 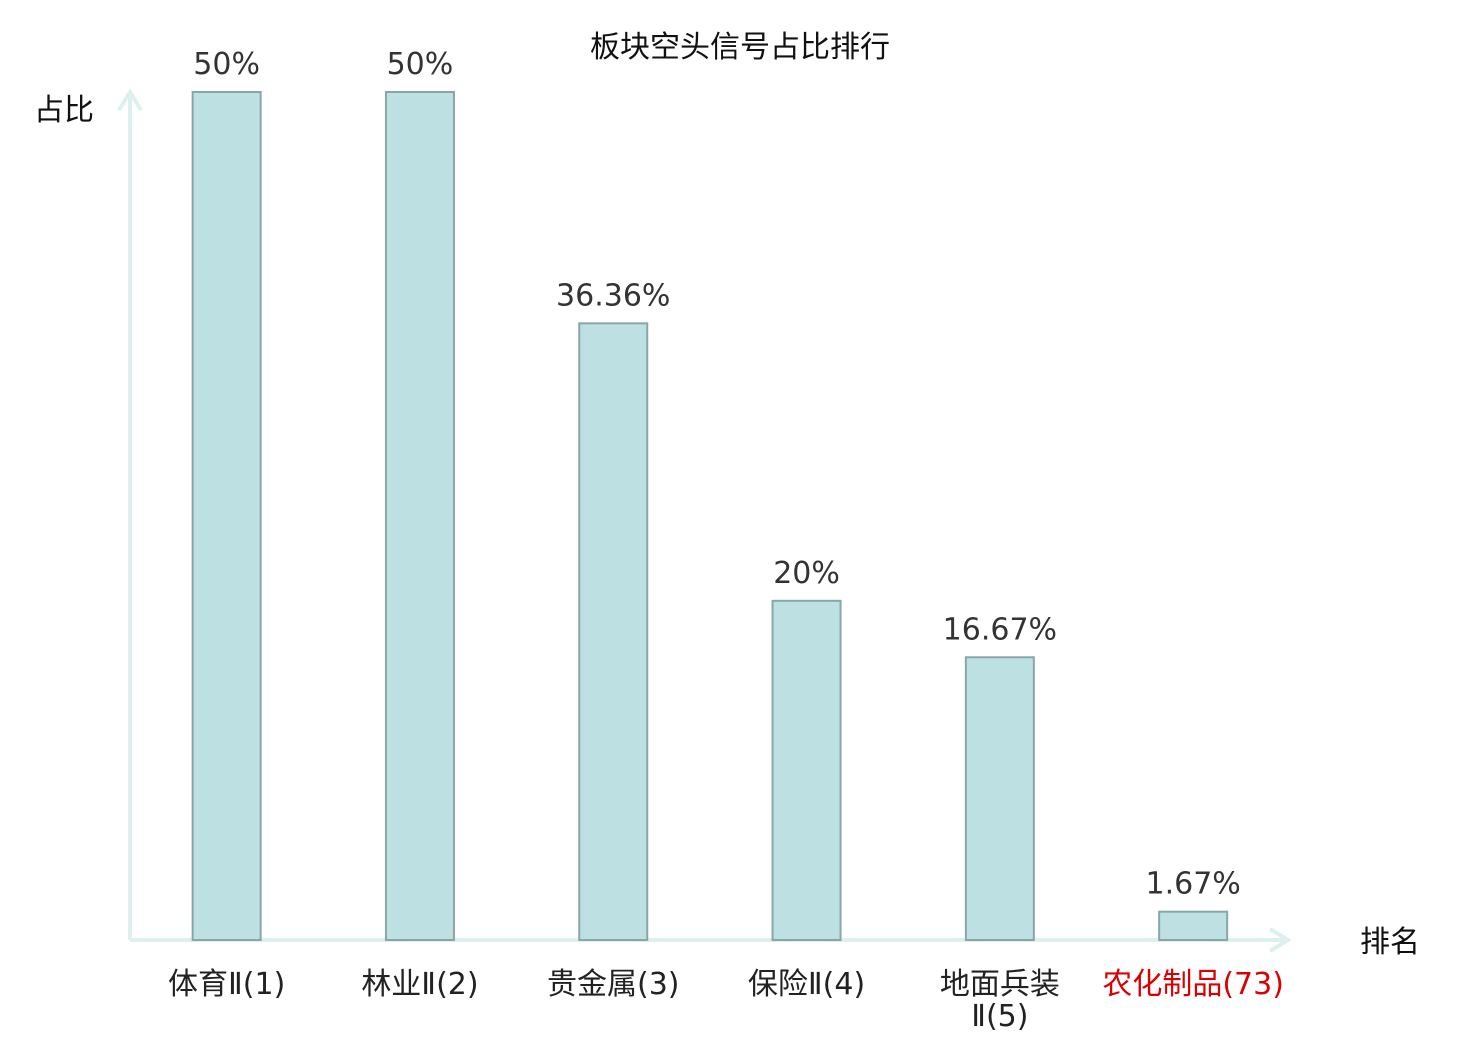 I want to click on y-axis-label: 占比, so click(x=64, y=110).